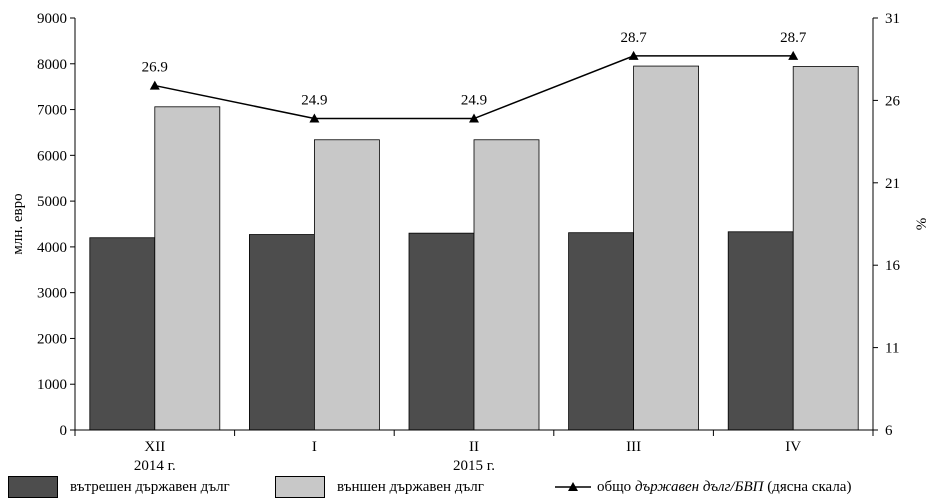 The image size is (937, 499). What do you see at coordinates (616, 486) in the screenshot?
I see `legend-label-prefix: общо` at bounding box center [616, 486].